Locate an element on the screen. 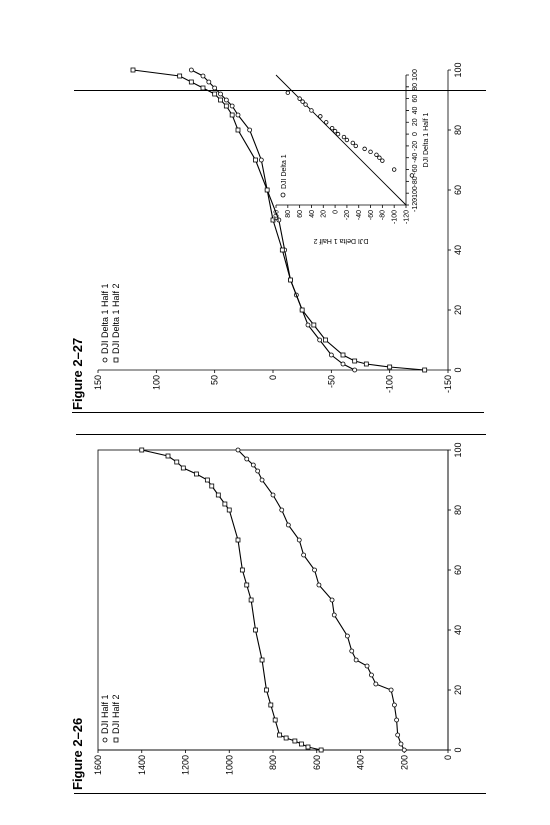 The height and width of the screenshot is (825, 550). y-tick-label: 800 is located at coordinates (273, 762).